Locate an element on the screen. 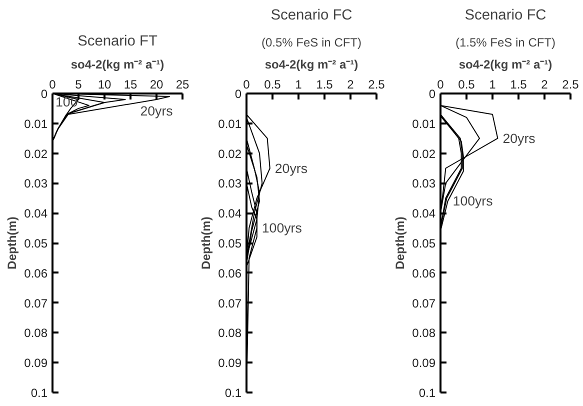  x-tick-label: 5 is located at coordinates (78, 85).